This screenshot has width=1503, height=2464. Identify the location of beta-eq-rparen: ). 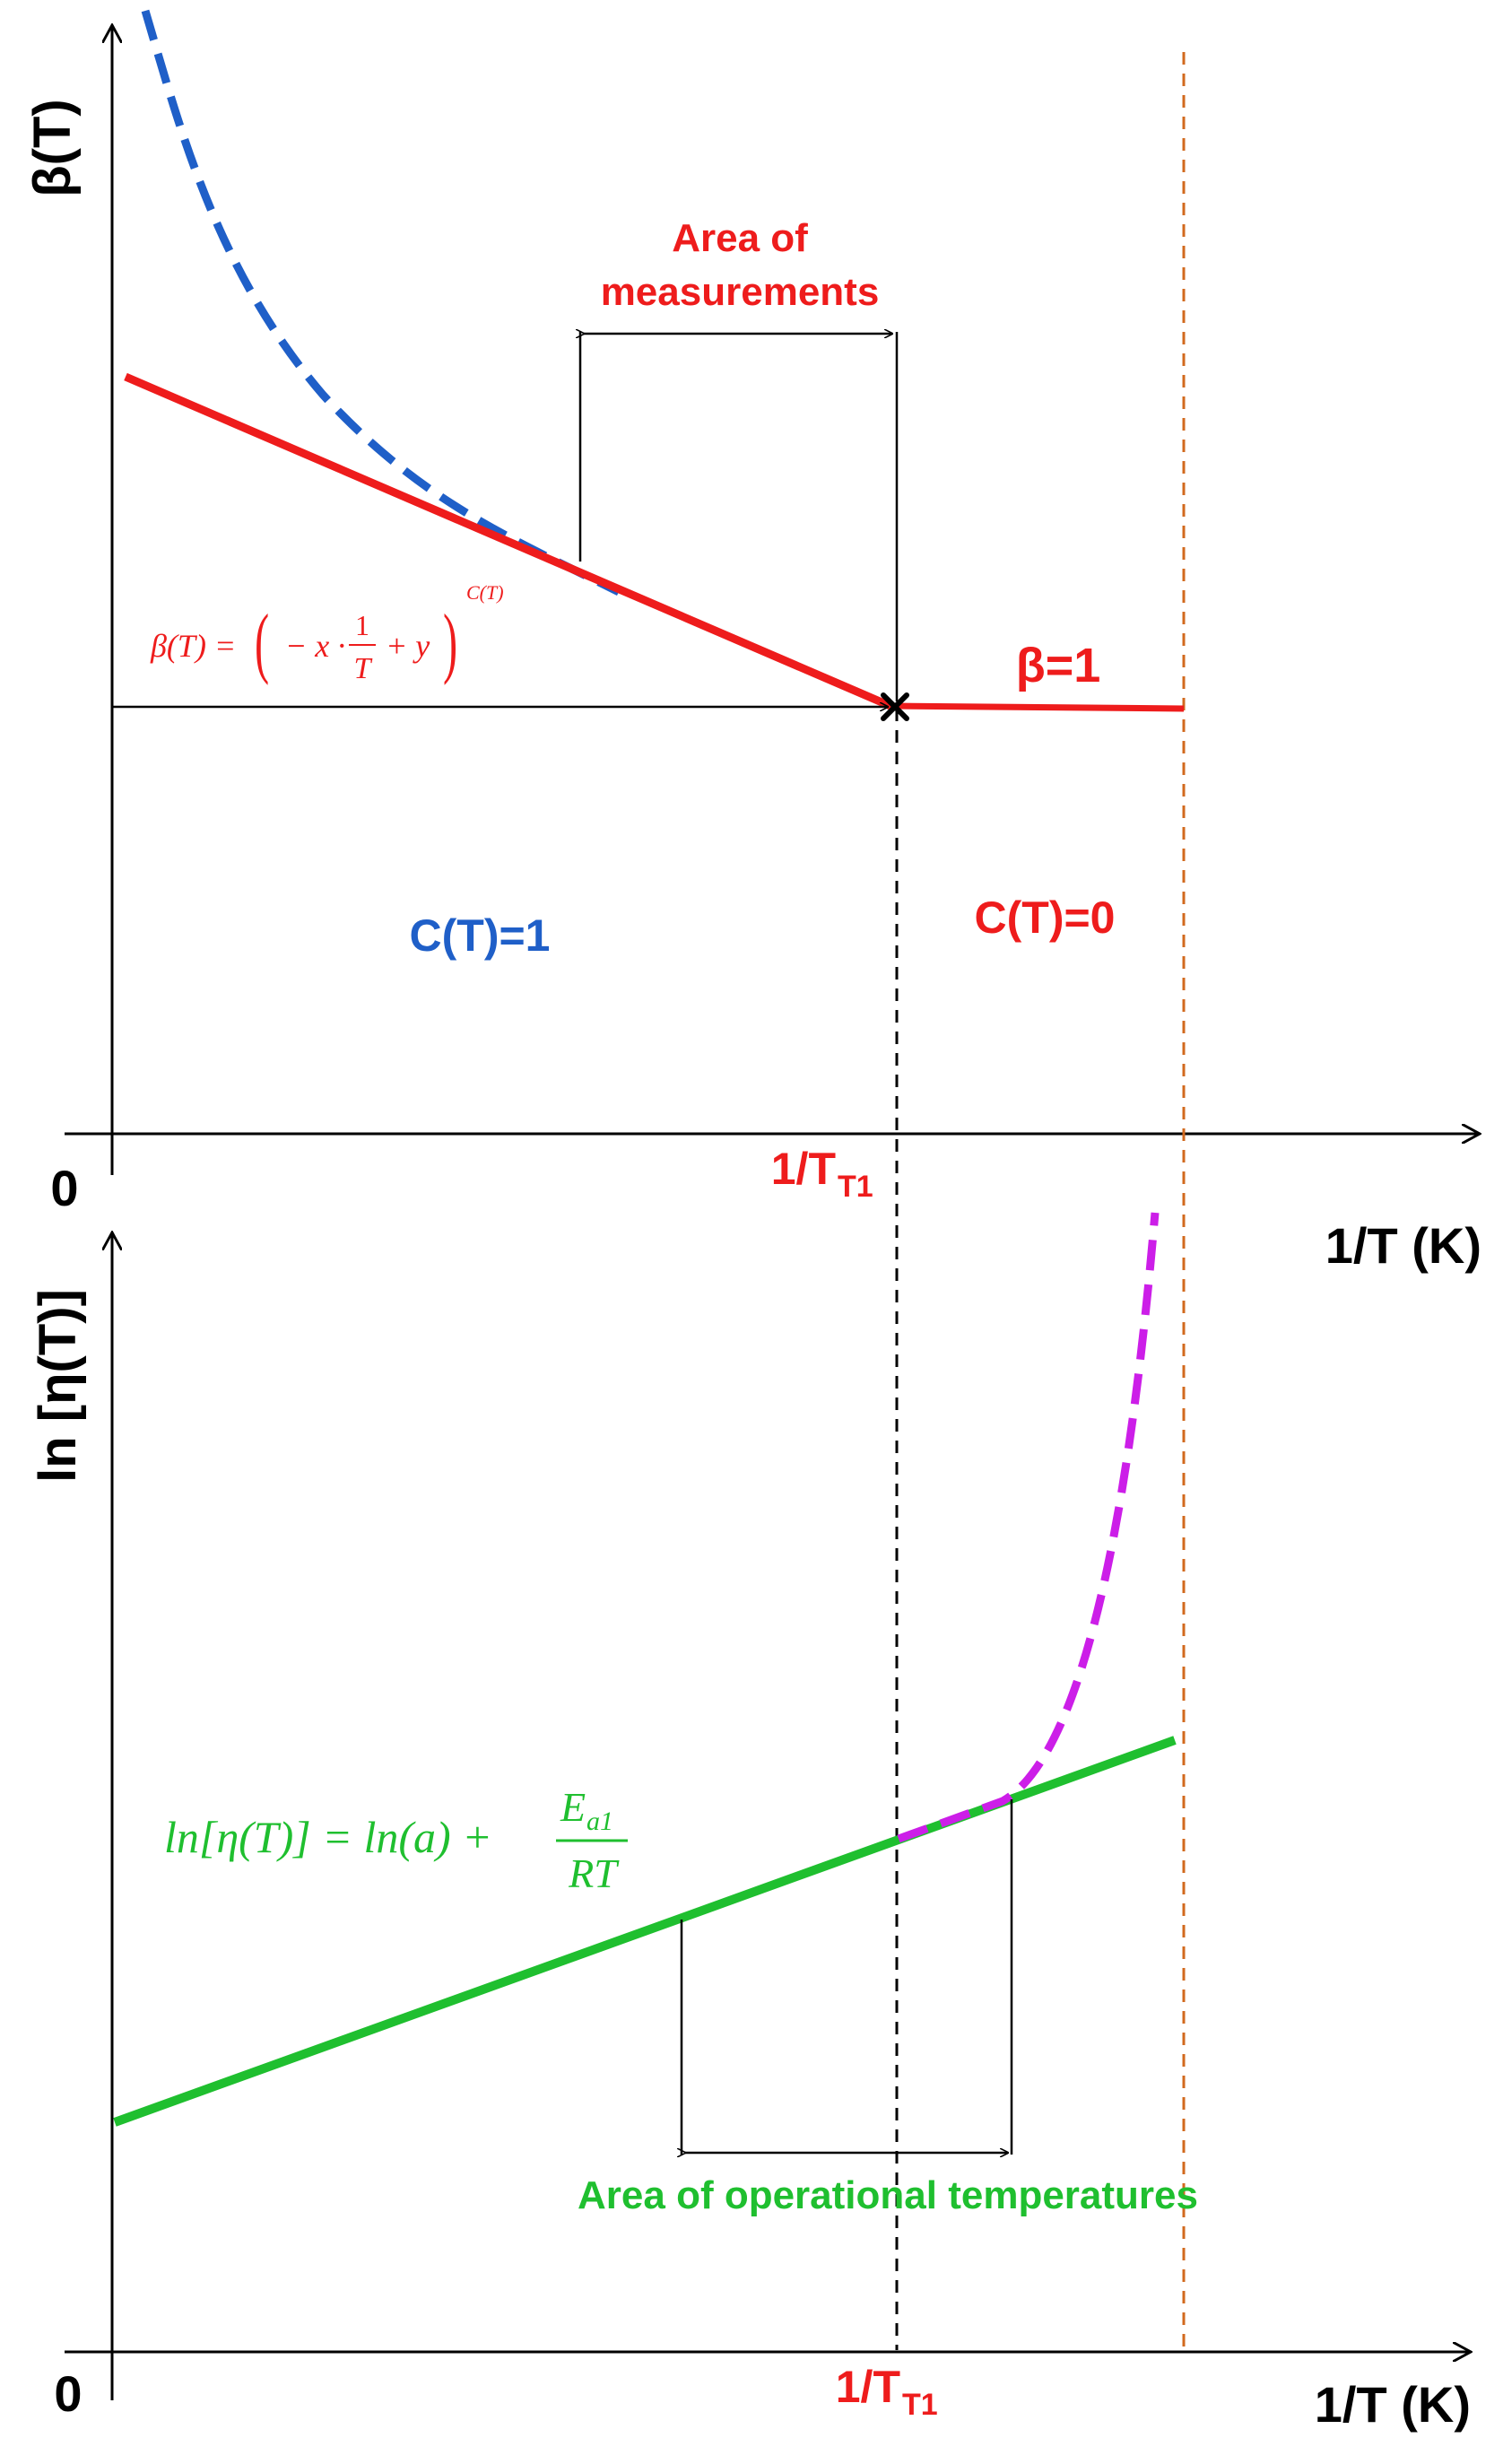
(450, 642).